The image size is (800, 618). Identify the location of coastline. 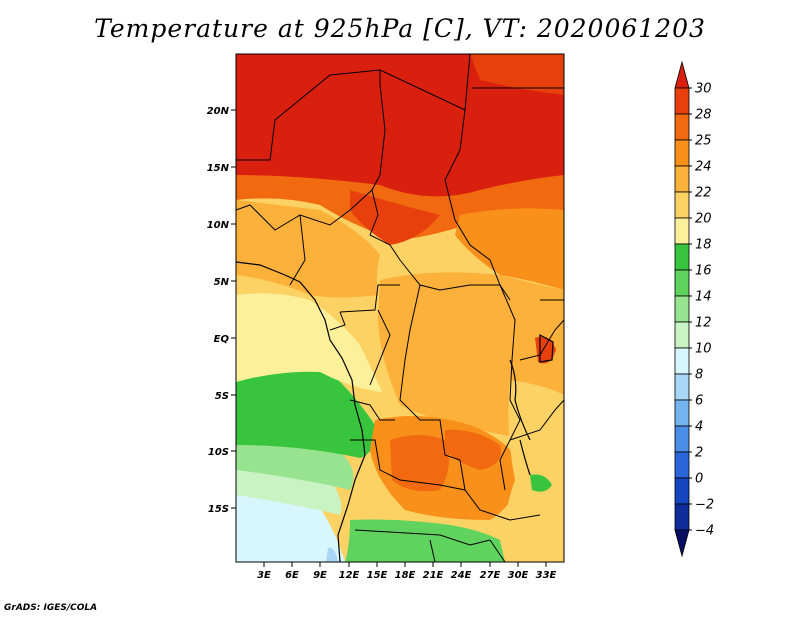
(301, 411).